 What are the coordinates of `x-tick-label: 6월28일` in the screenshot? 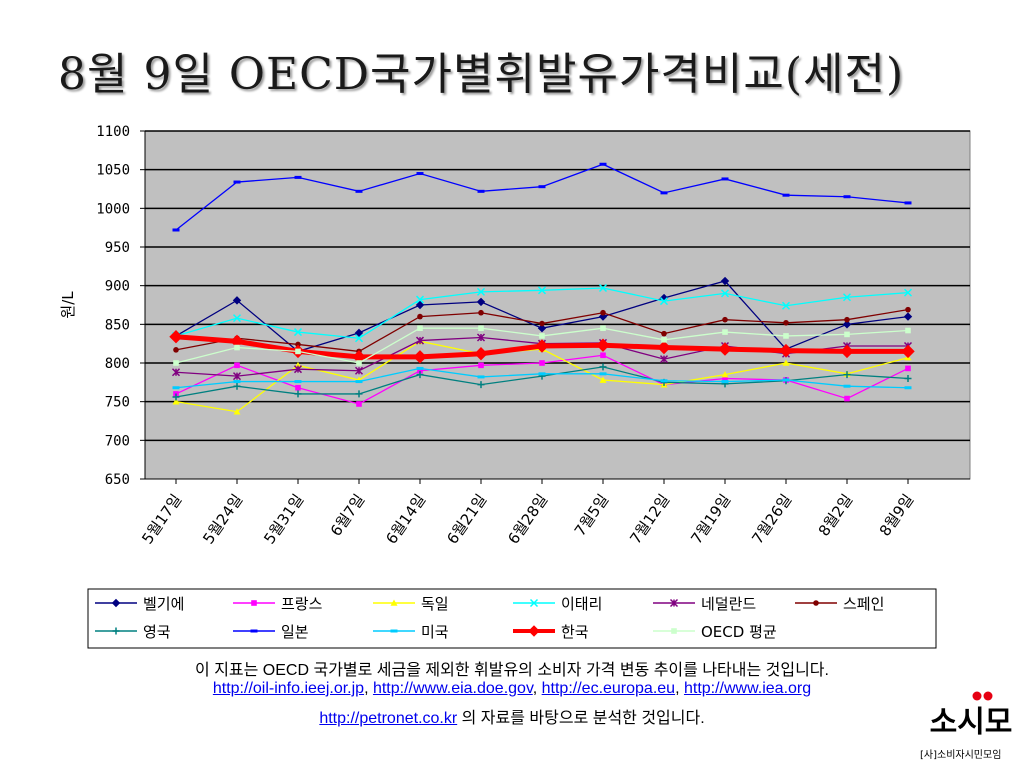 It's located at (527, 519).